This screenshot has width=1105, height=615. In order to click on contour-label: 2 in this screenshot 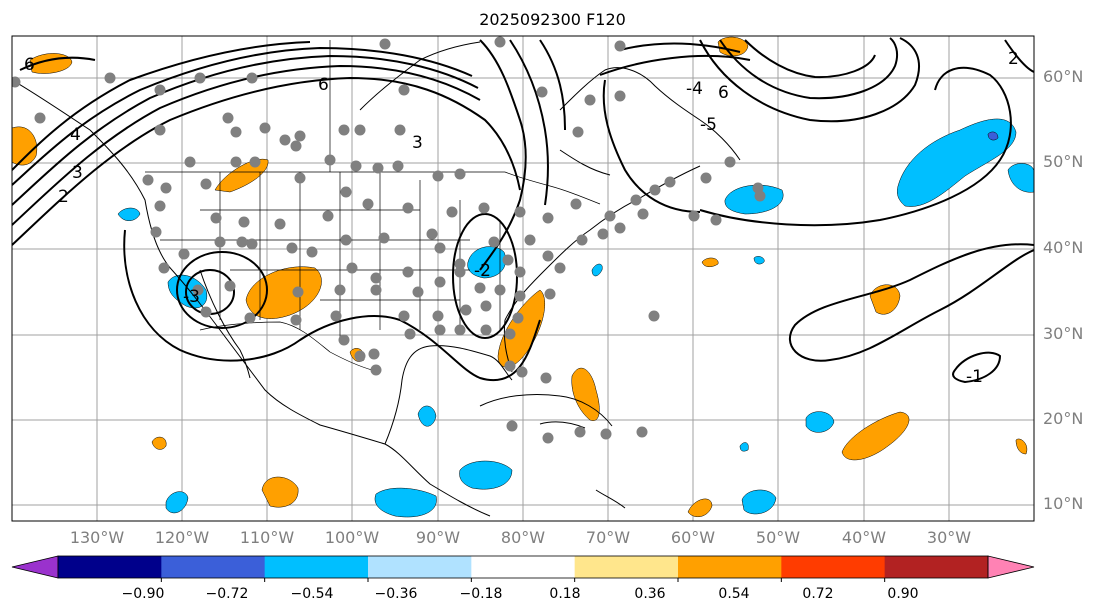, I will do `click(63, 197)`.